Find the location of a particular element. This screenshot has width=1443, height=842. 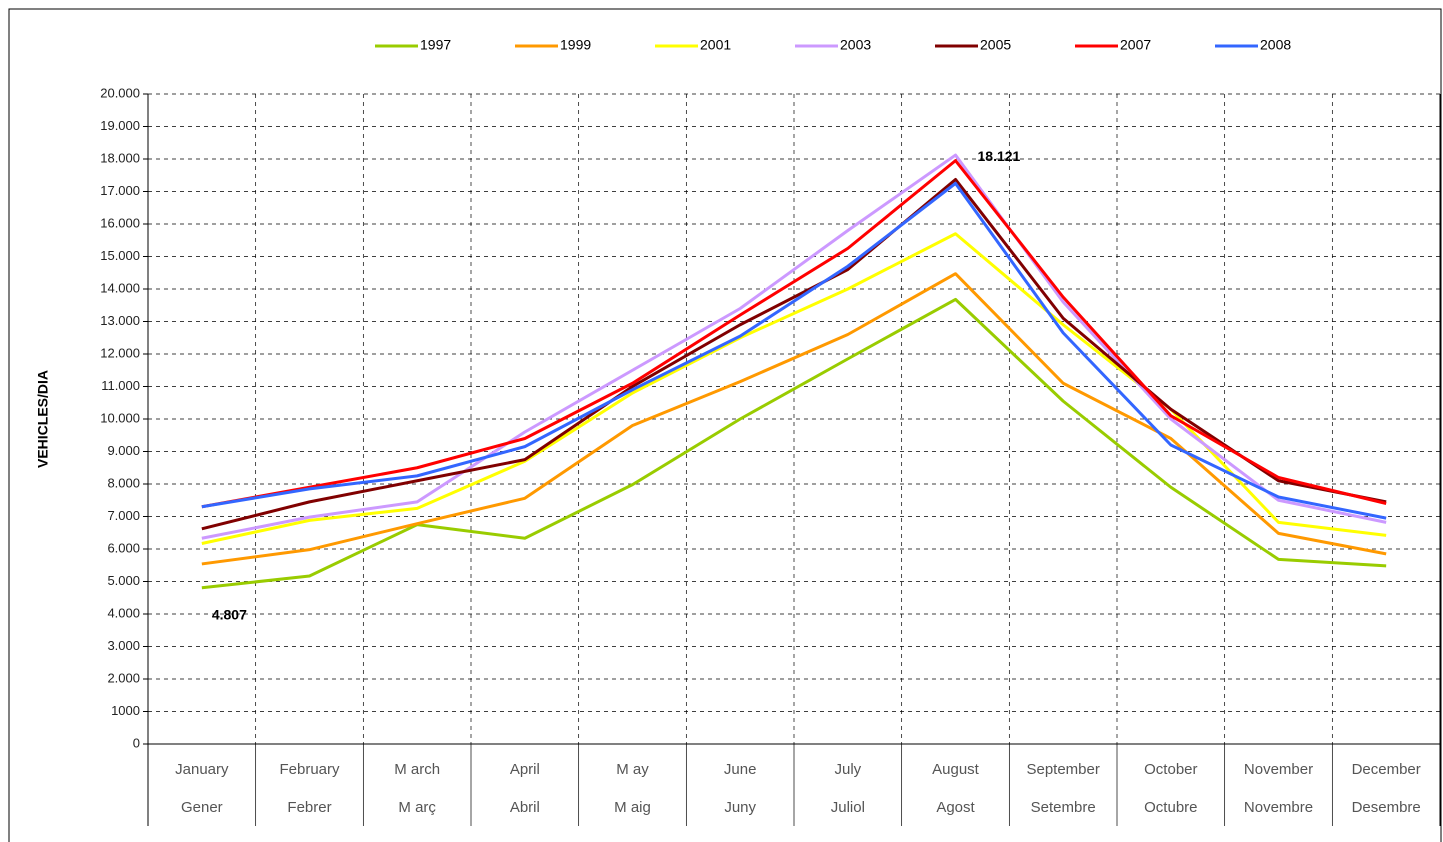

x-tick-label: M arch is located at coordinates (417, 769).